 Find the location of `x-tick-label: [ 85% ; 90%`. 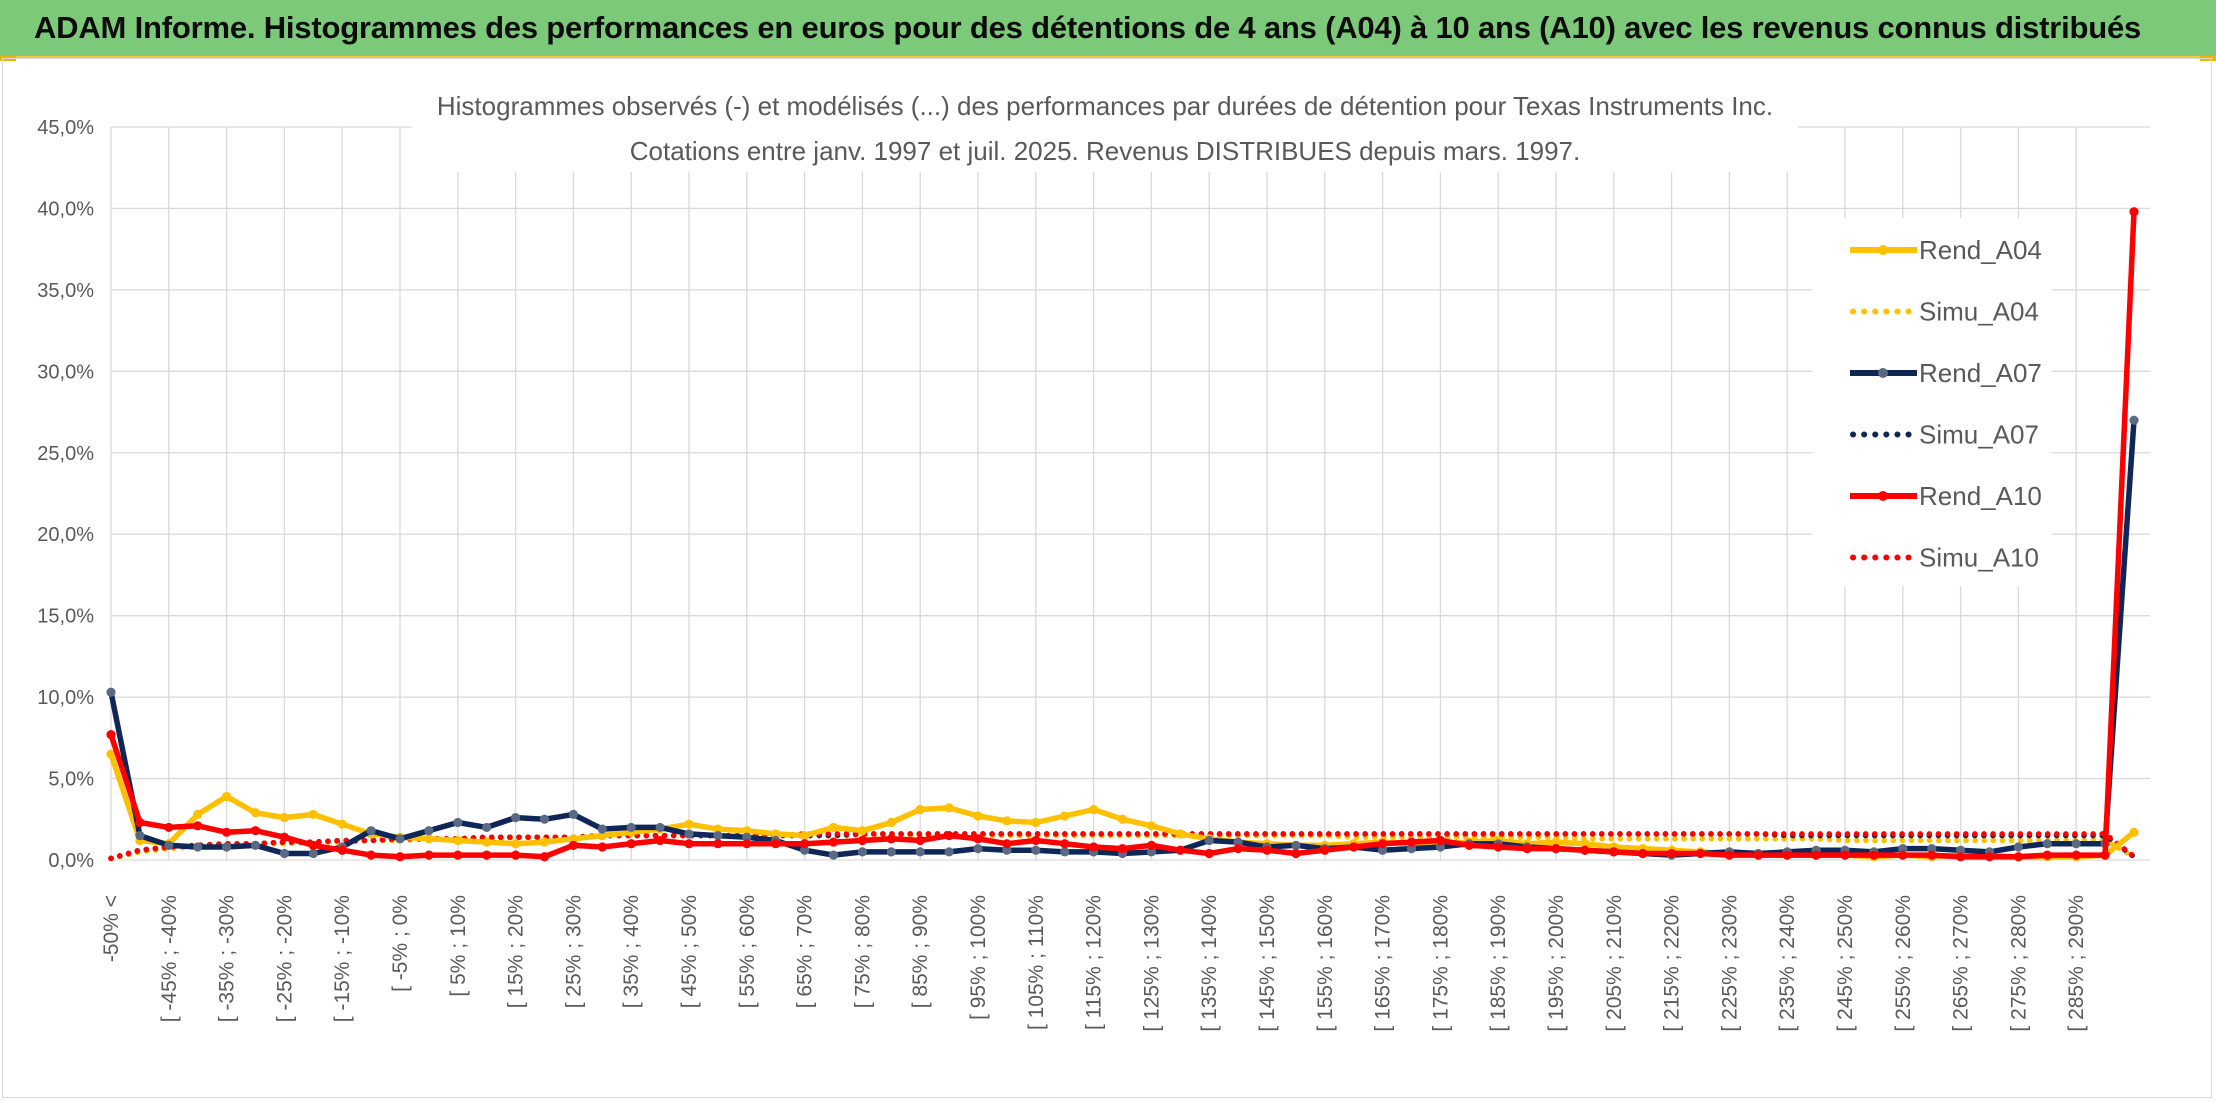

x-tick-label: [ 85% ; 90% is located at coordinates (920, 951).